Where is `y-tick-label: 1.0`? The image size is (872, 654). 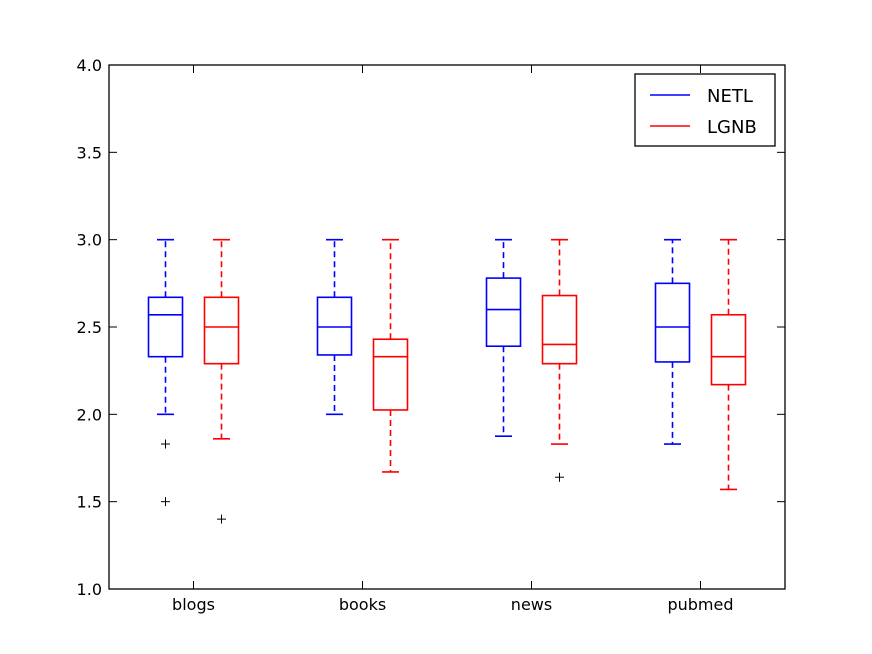 y-tick-label: 1.0 is located at coordinates (89, 589).